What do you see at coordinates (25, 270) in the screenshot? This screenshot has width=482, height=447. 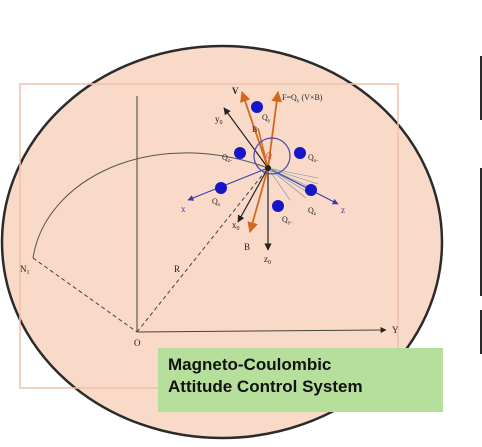 I see `n1-label: N1` at bounding box center [25, 270].